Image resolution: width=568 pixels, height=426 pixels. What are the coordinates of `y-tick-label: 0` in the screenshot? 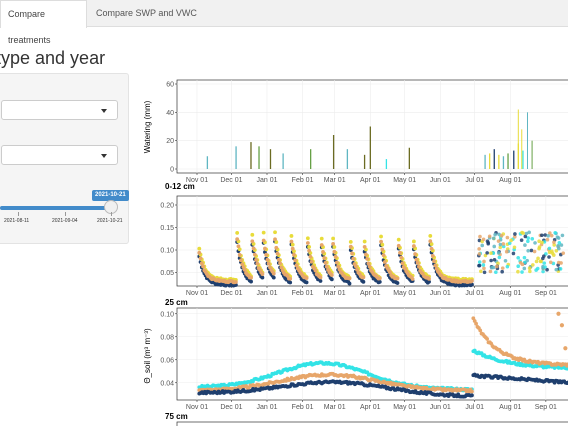 It's located at (172, 170).